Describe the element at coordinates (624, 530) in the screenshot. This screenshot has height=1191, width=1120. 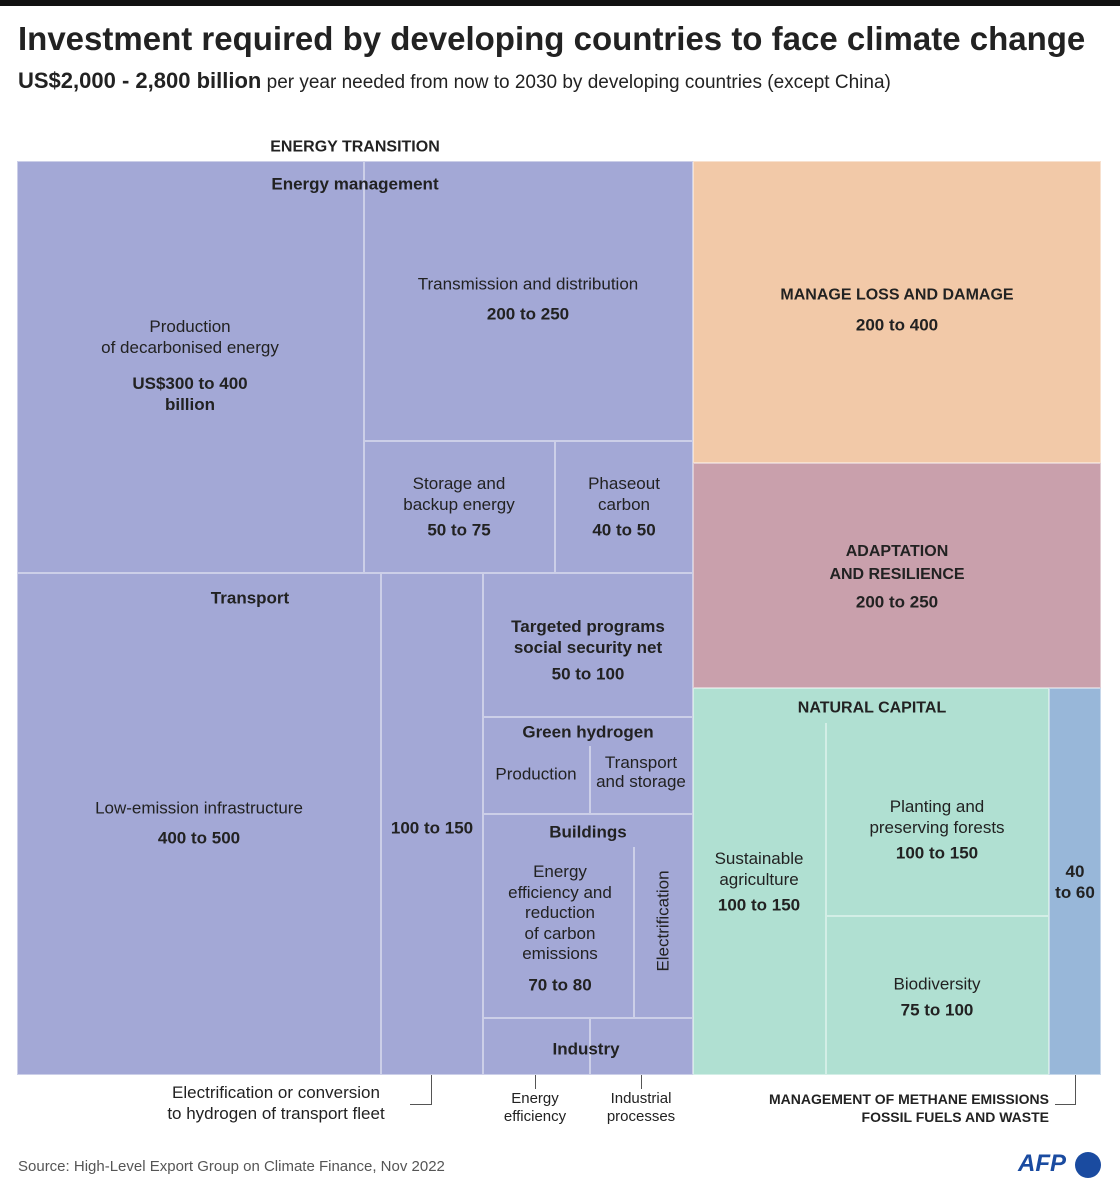
I see `value: 40 to 50` at that location.